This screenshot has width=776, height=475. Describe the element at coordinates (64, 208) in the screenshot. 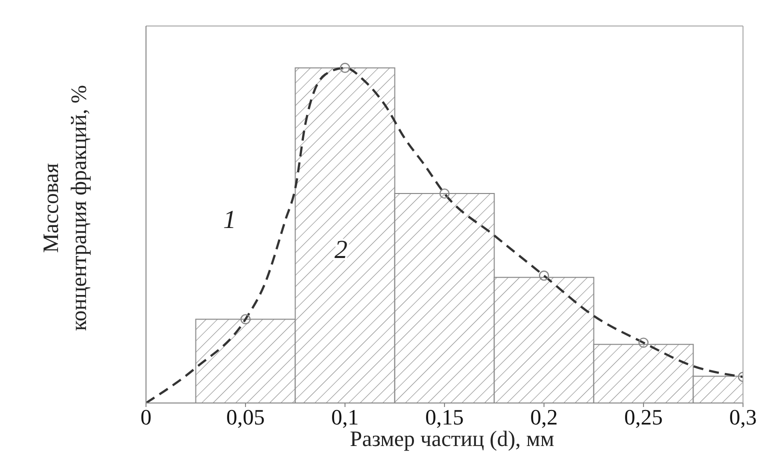

I see `y-axis-title: Массовая концентрация фракций, %` at that location.